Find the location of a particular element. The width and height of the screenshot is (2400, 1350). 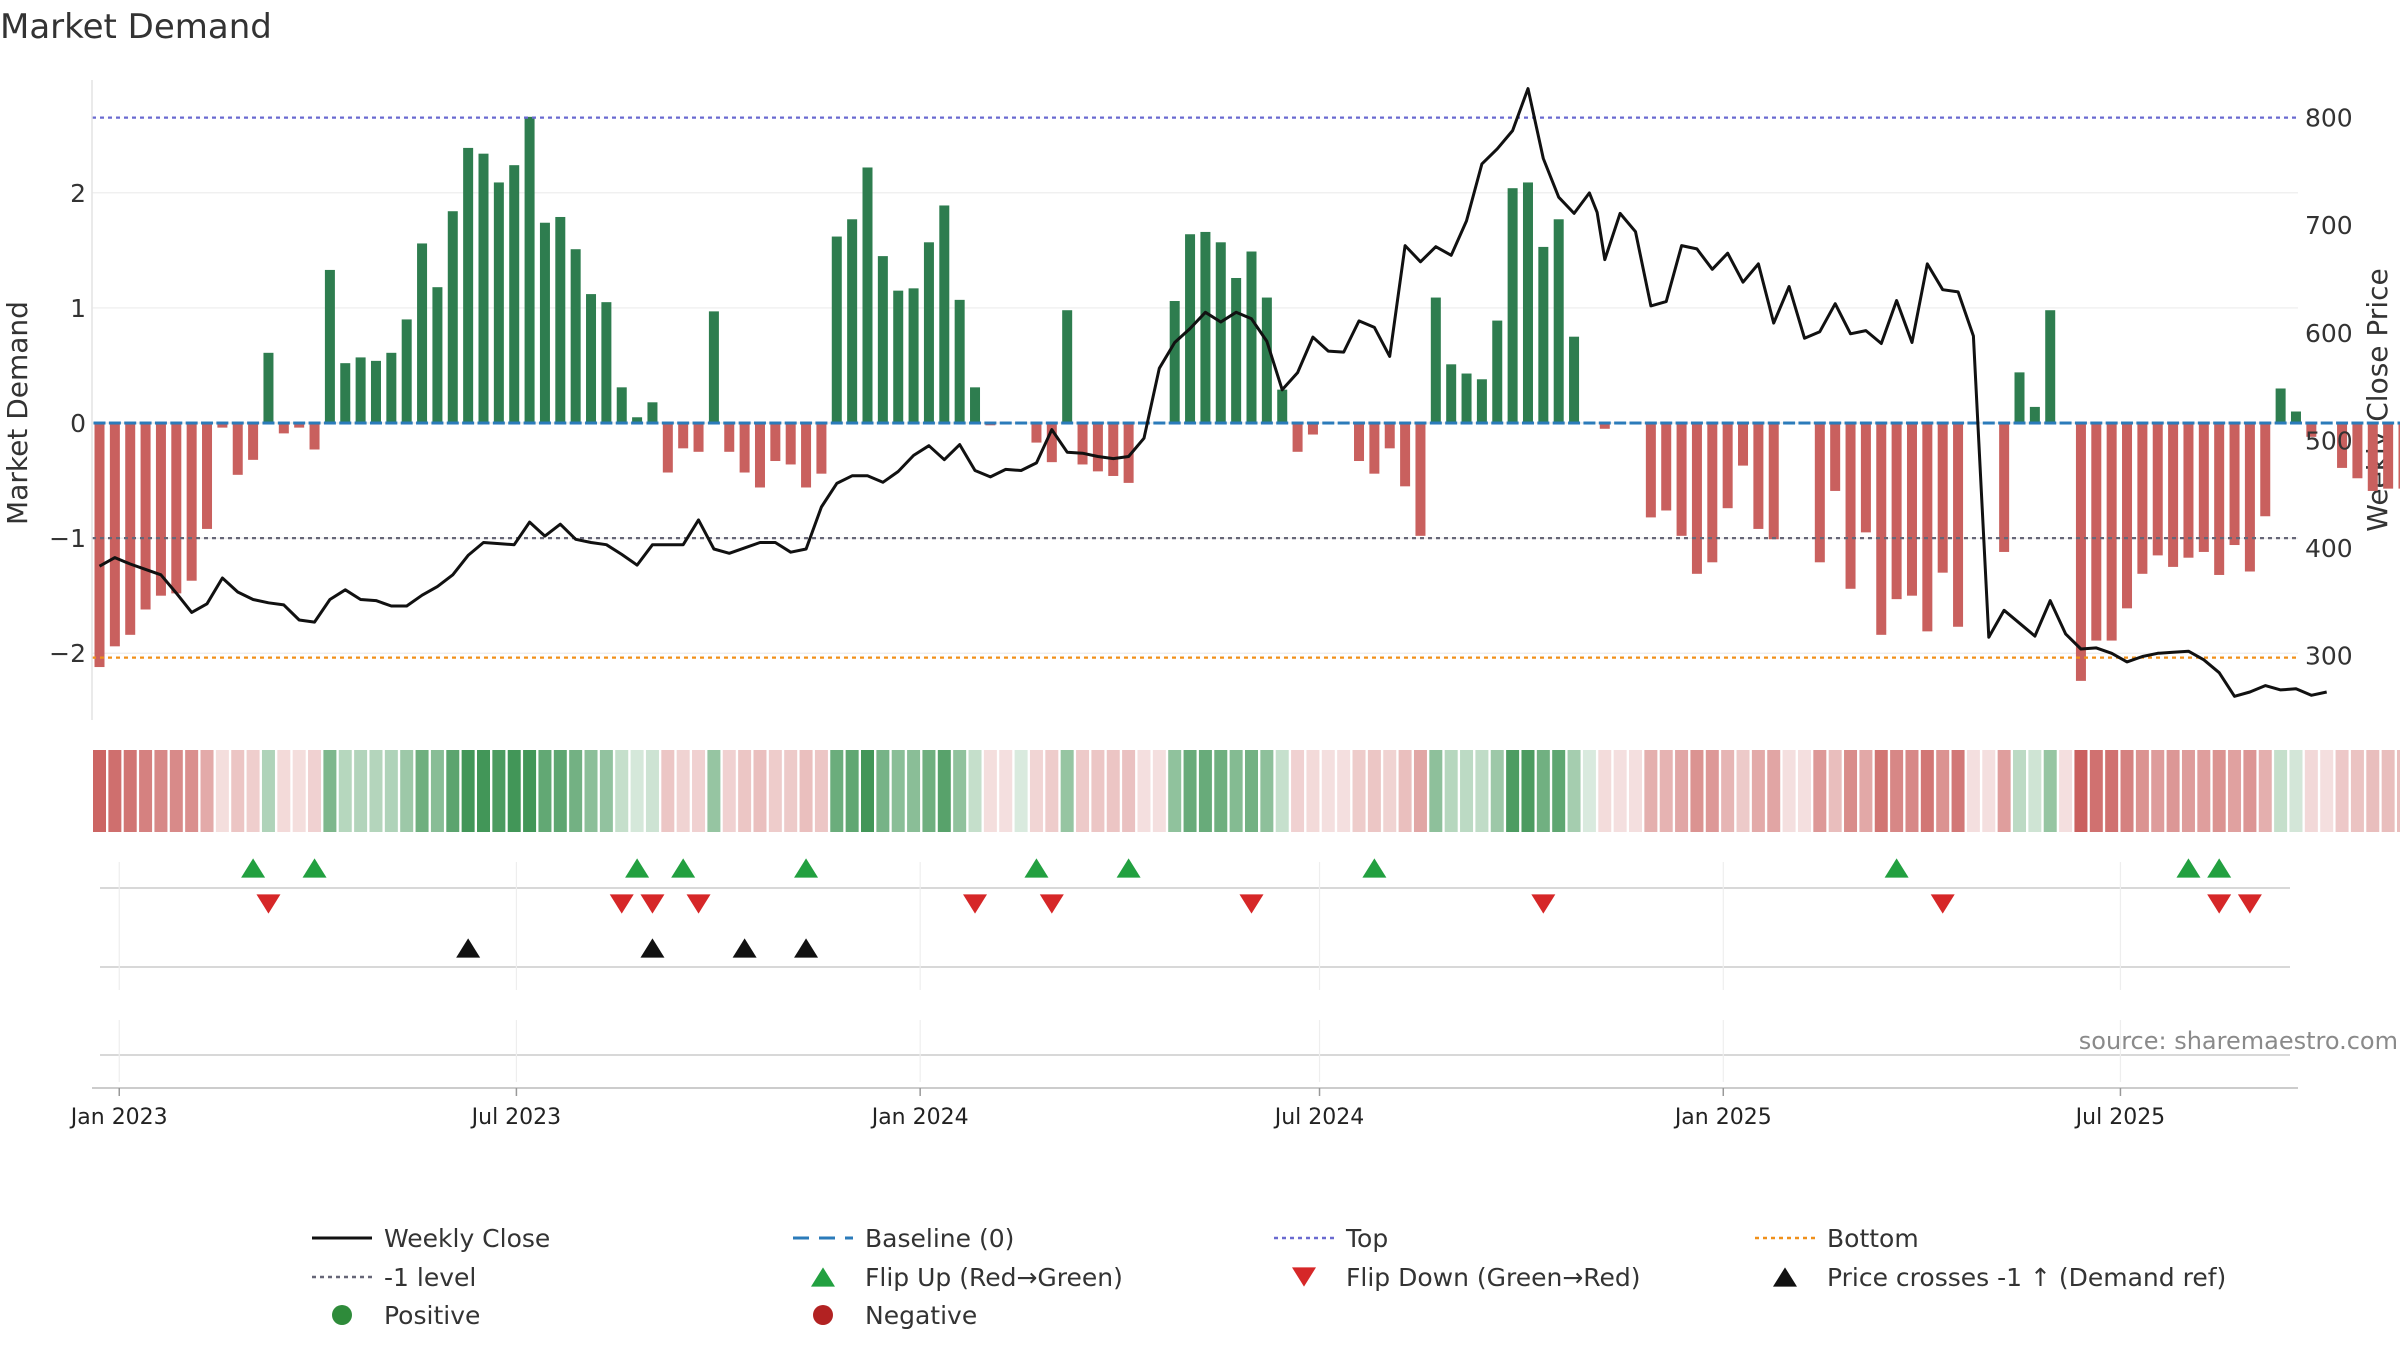

source-note: source: sharemaestro.com is located at coordinates (2238, 1041).